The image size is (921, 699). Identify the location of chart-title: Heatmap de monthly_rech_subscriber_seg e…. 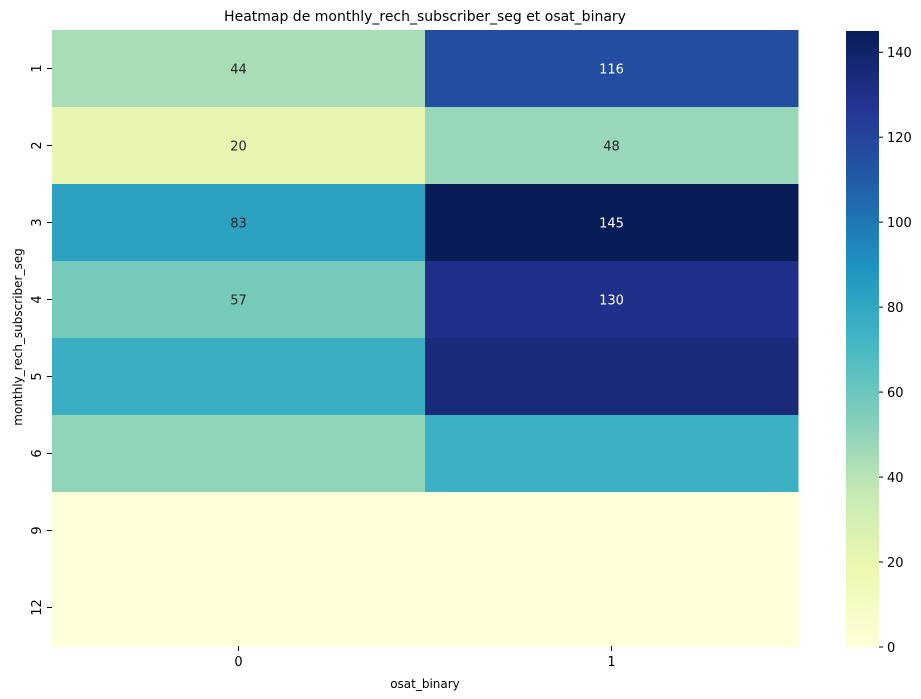
(425, 17).